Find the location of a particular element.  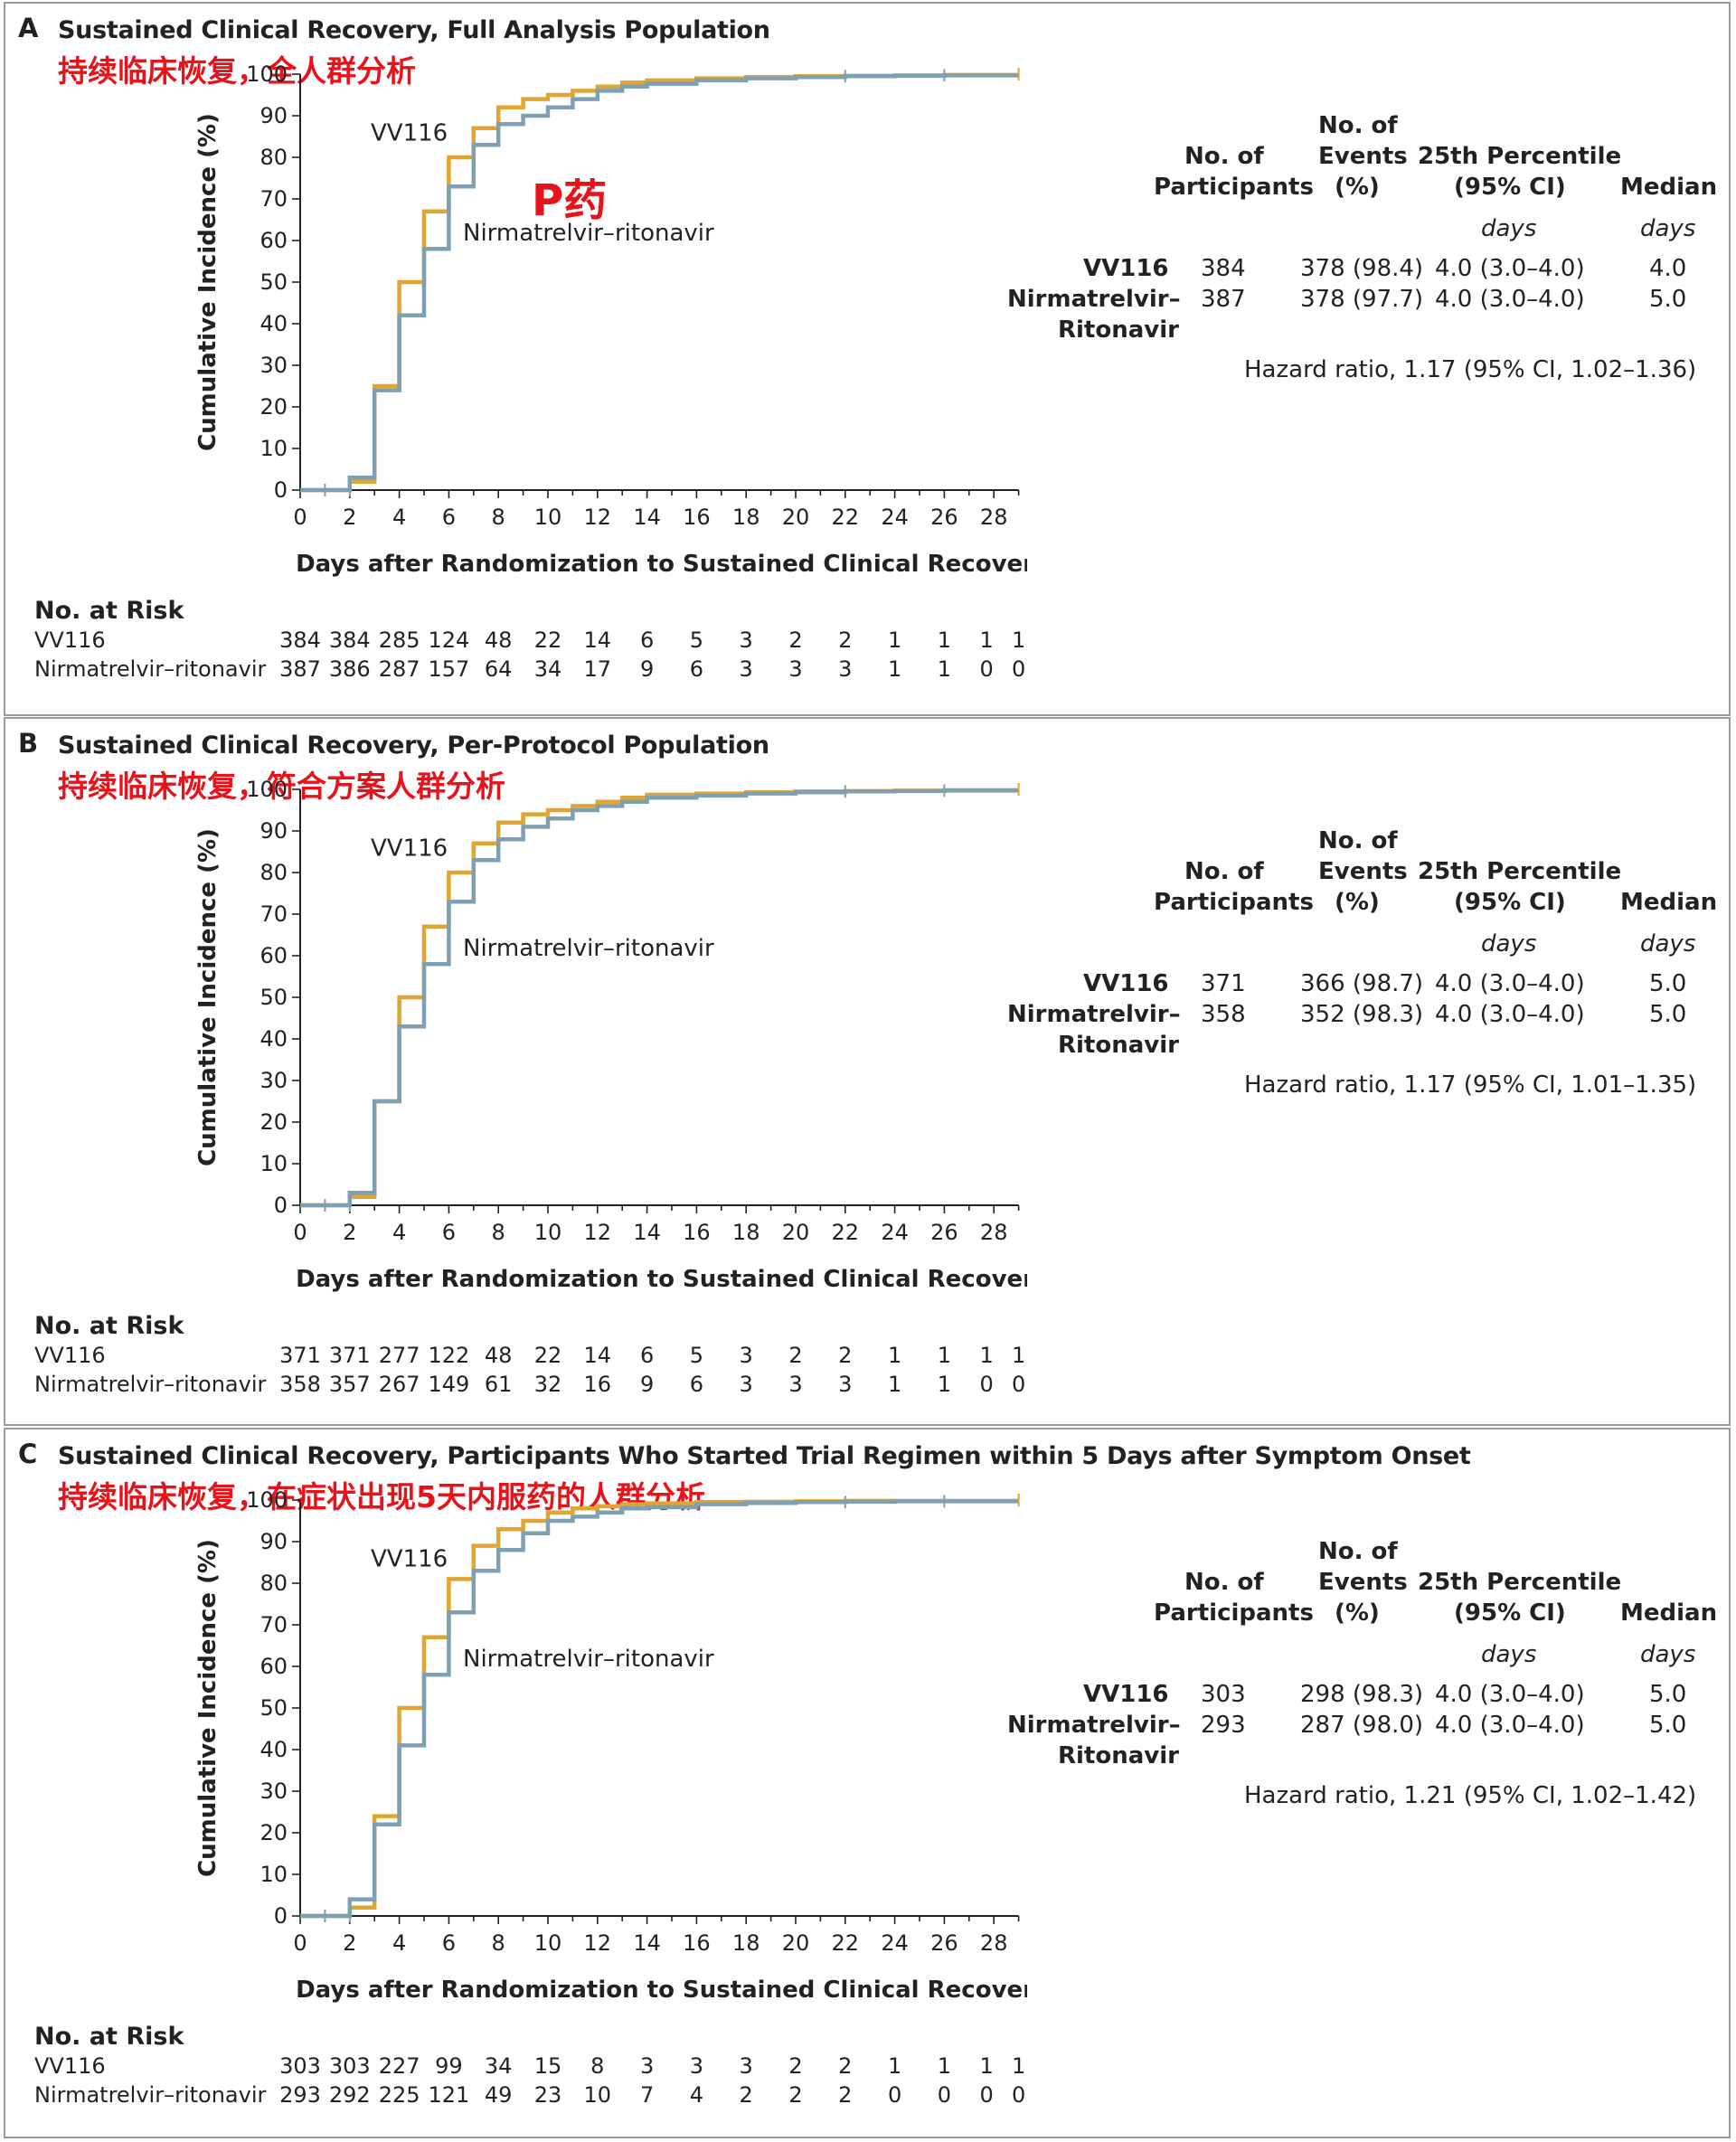

y-tick-label: 60 is located at coordinates (274, 240).